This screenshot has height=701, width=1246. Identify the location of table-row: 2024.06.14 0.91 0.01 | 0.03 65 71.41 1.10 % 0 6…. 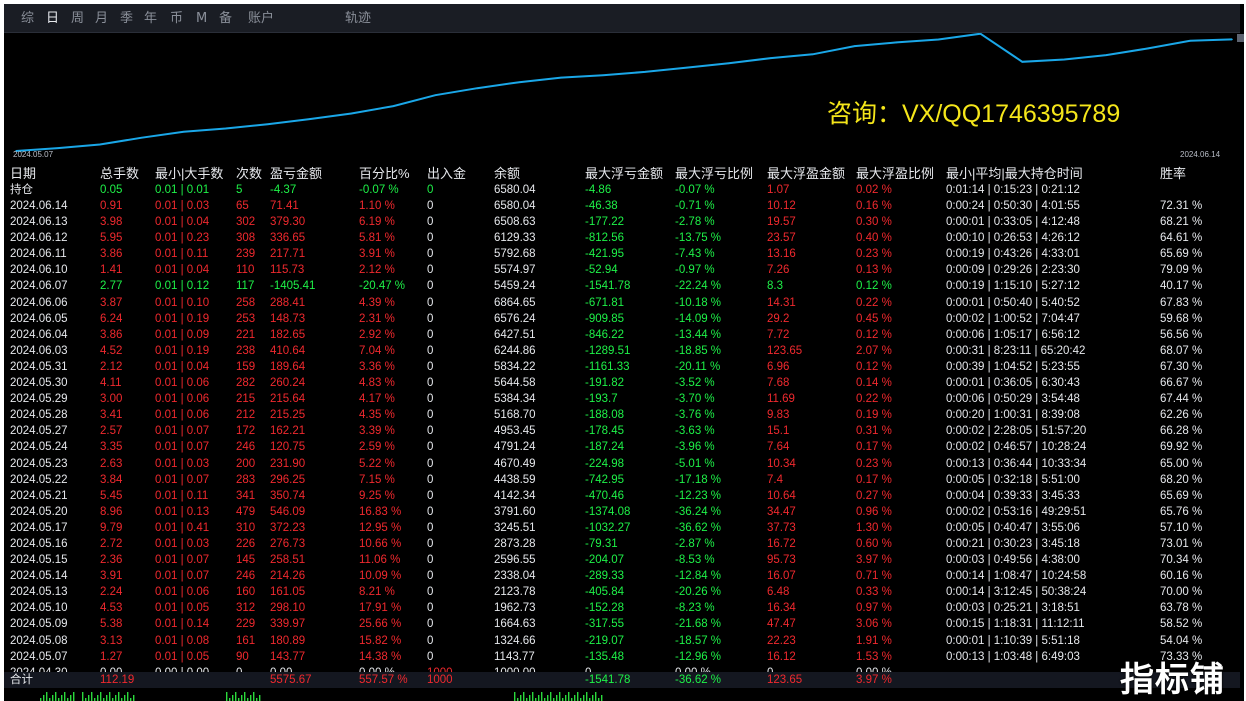
(622, 206).